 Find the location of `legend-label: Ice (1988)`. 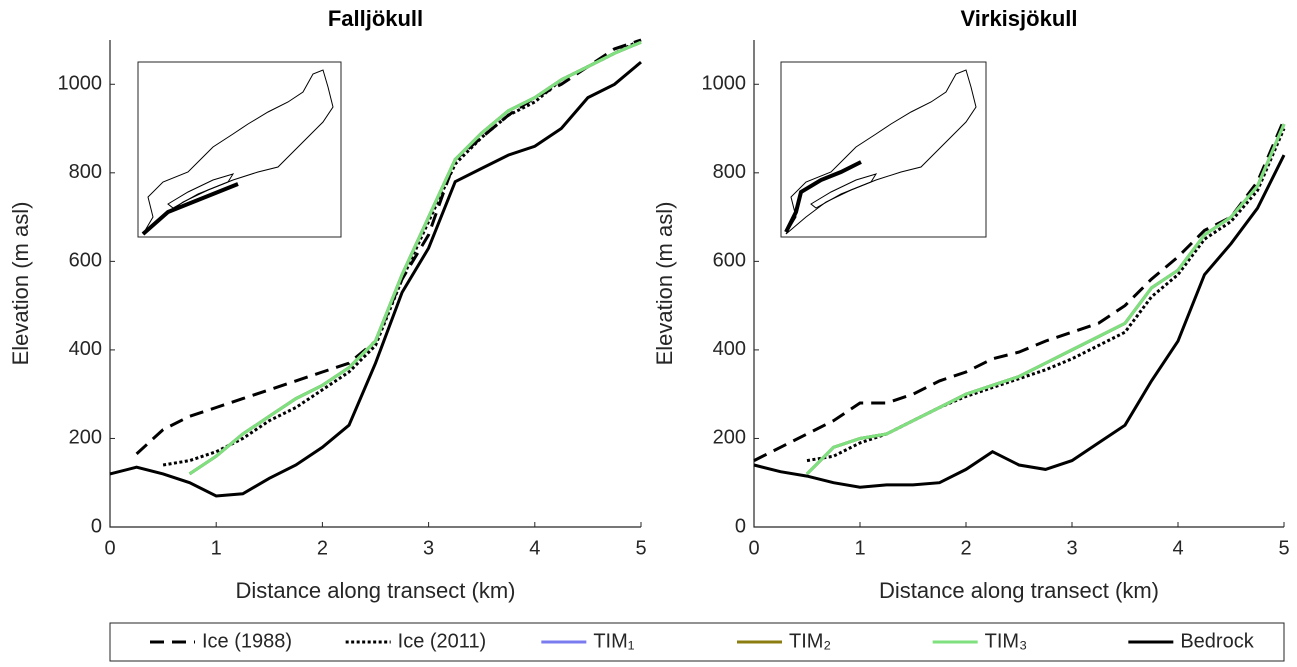

legend-label: Ice (1988) is located at coordinates (247, 641).